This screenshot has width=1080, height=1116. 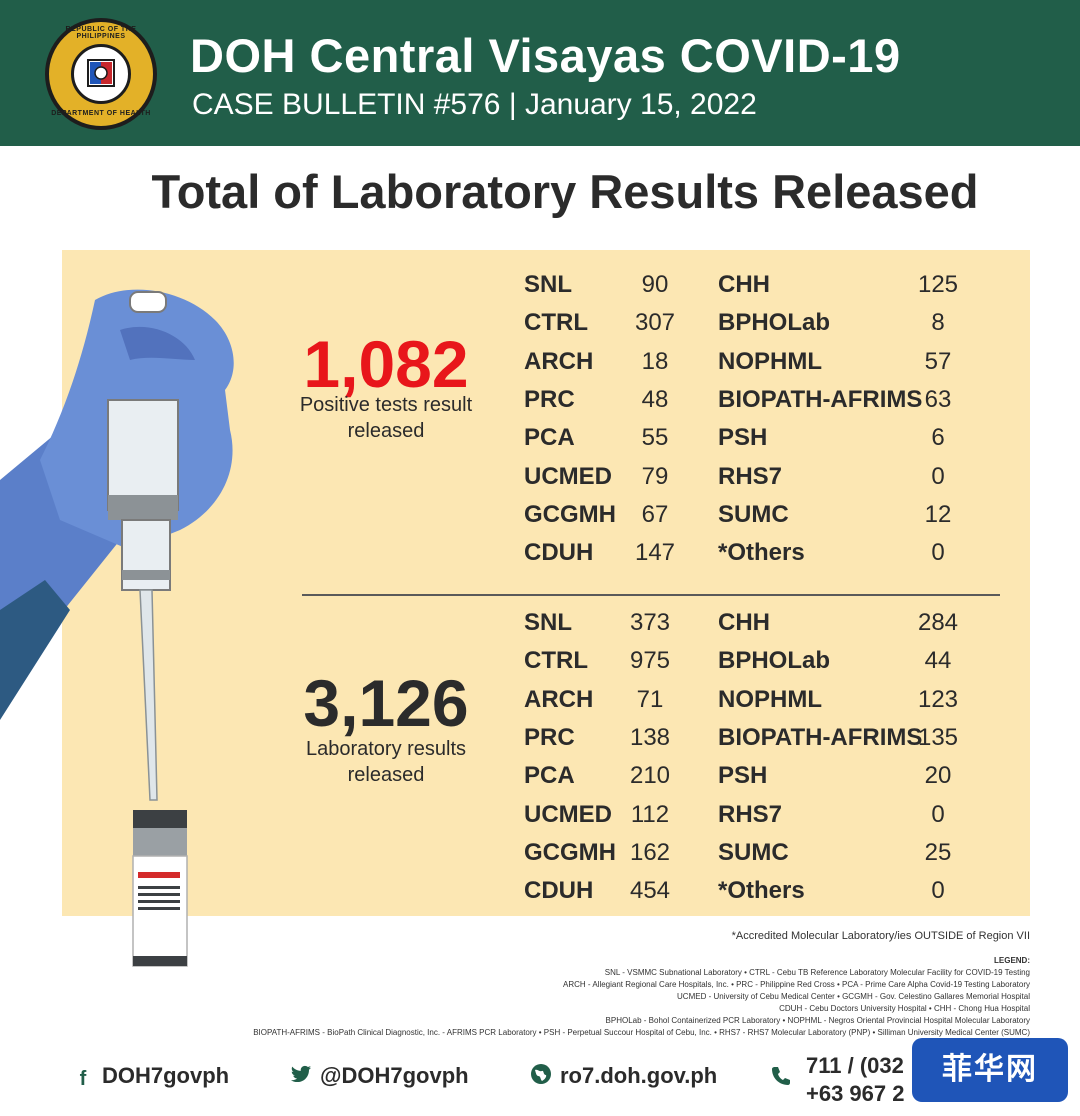 I want to click on phone-line1: 711 / (032, so click(x=855, y=1065).